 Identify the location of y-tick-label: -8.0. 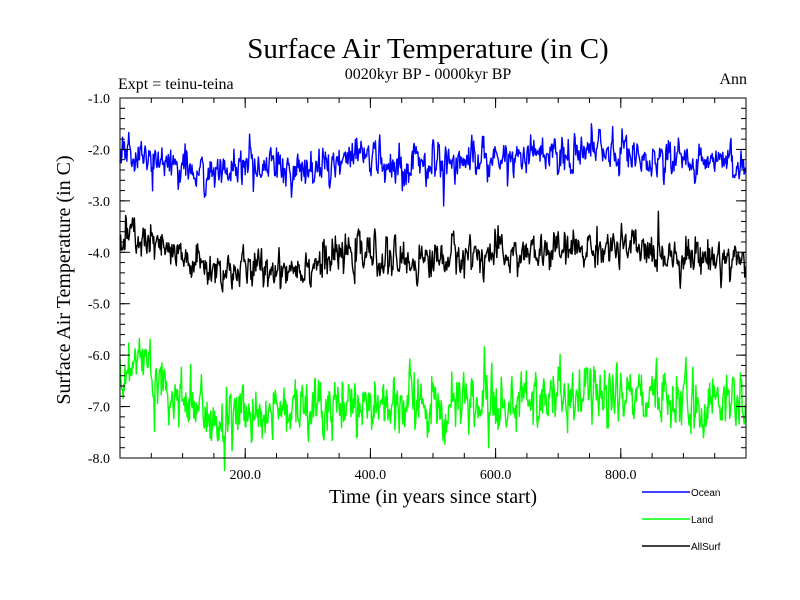
(99, 459).